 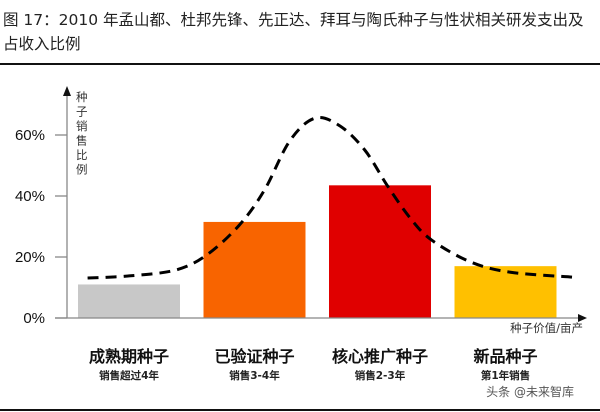 What do you see at coordinates (546, 328) in the screenshot?
I see `x-axis-label: 种子价值/亩产` at bounding box center [546, 328].